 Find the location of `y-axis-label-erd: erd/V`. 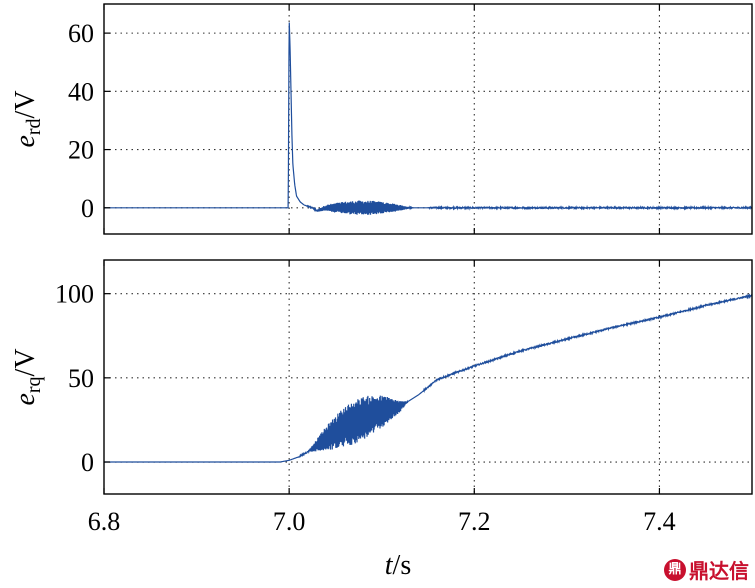

y-axis-label-erd: erd/V is located at coordinates (27, 118).